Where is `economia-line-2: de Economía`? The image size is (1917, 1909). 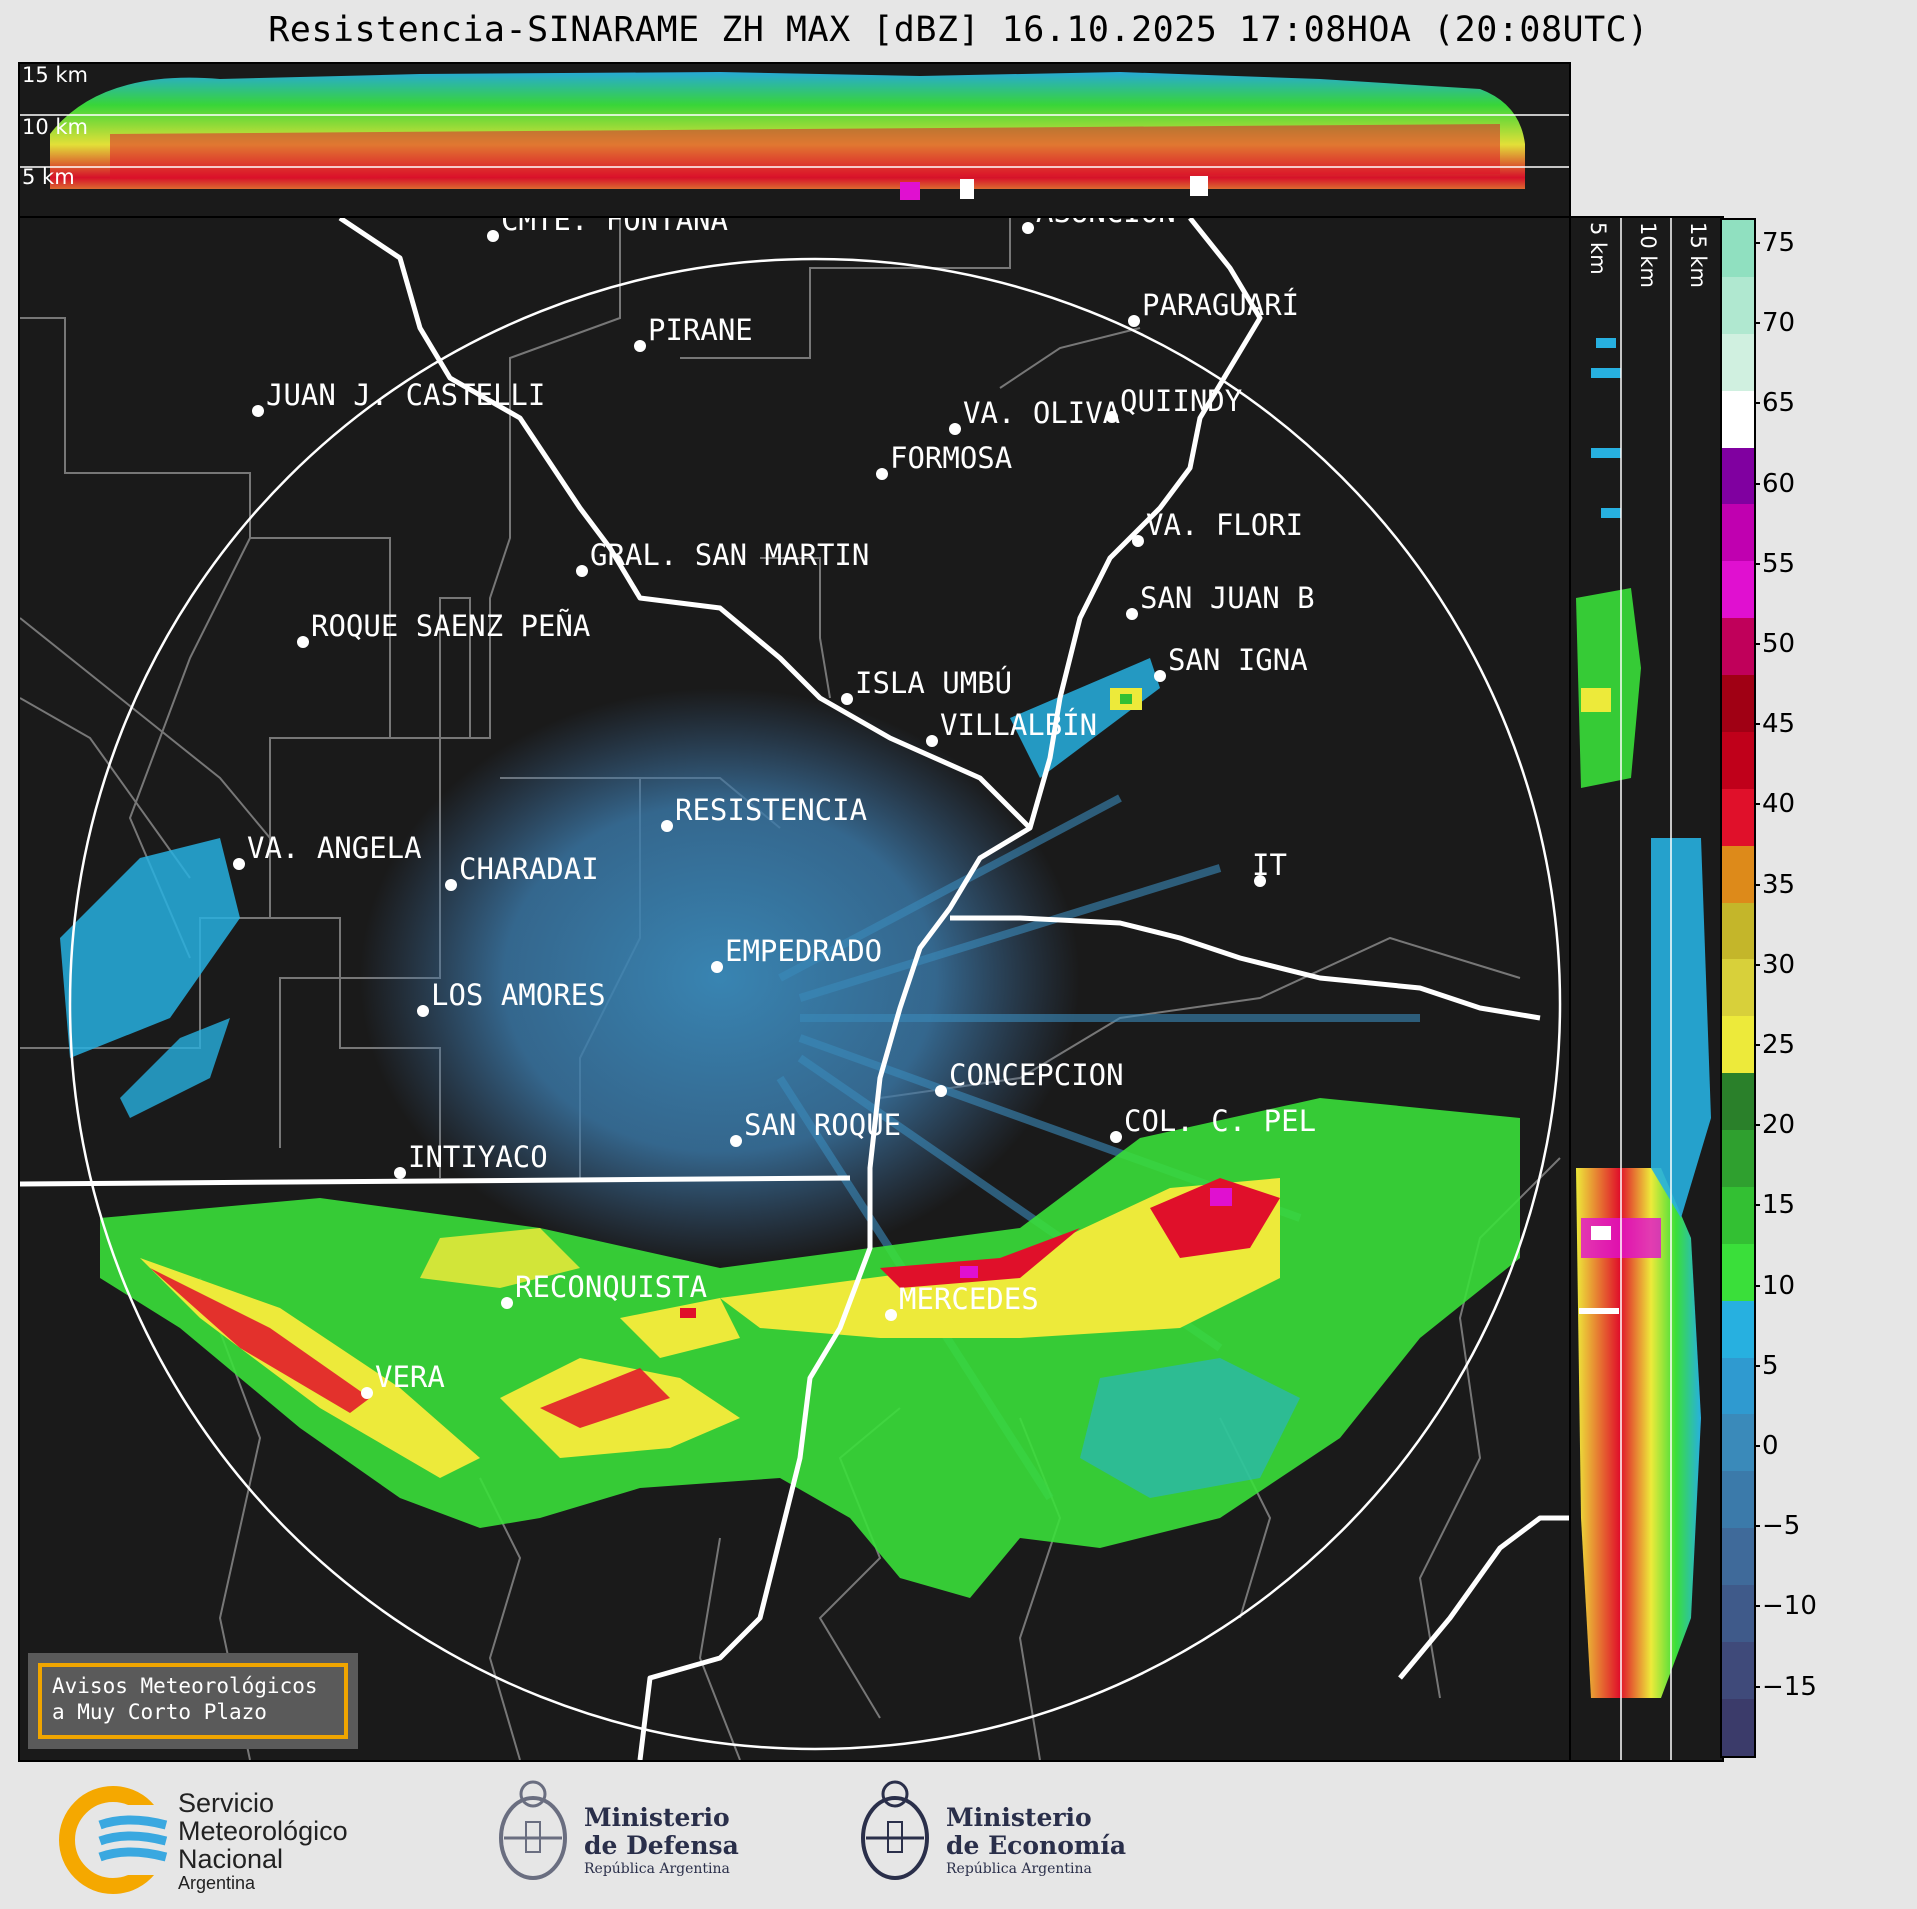 economia-line-2: de Economía is located at coordinates (1036, 1845).